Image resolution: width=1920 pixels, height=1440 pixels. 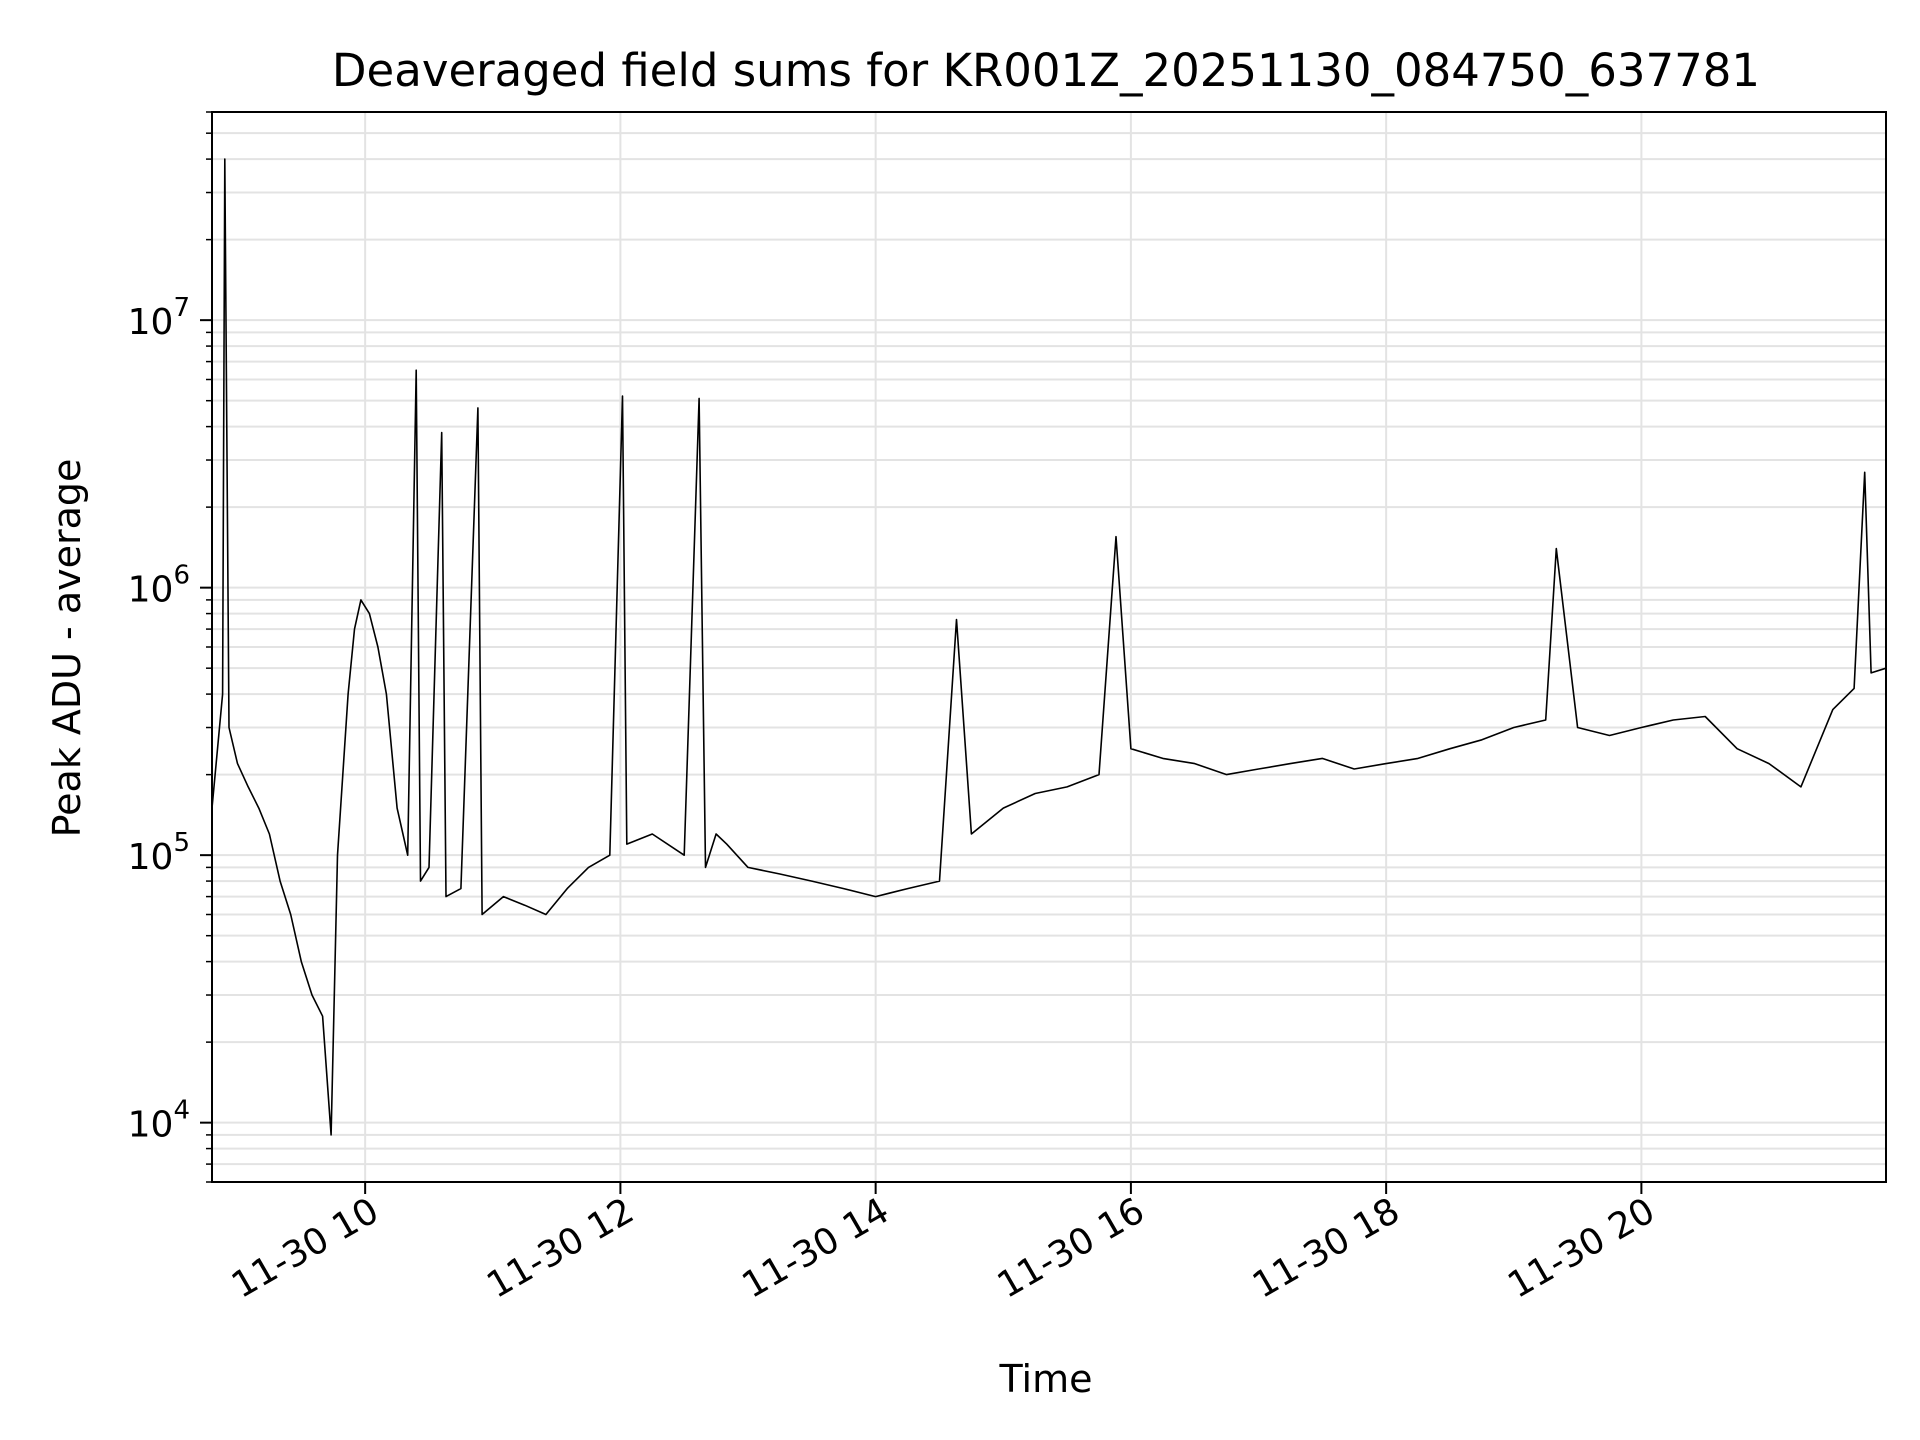 I want to click on y-tick-label: 10⁵, so click(x=159, y=853).